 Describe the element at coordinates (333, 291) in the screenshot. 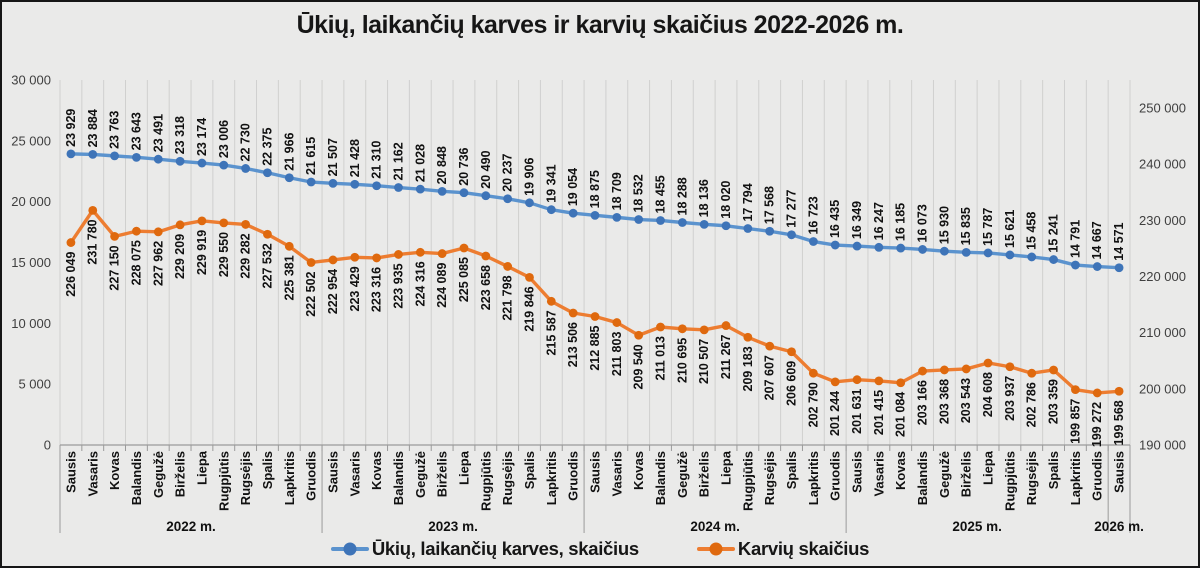

I see `data-label: 222 954` at that location.